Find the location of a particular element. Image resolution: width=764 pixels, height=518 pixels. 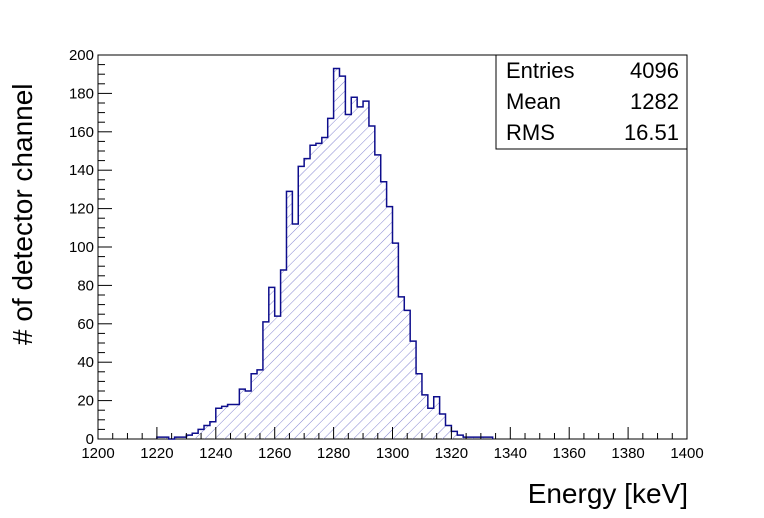

stats-value: 16.51 is located at coordinates (651, 132).